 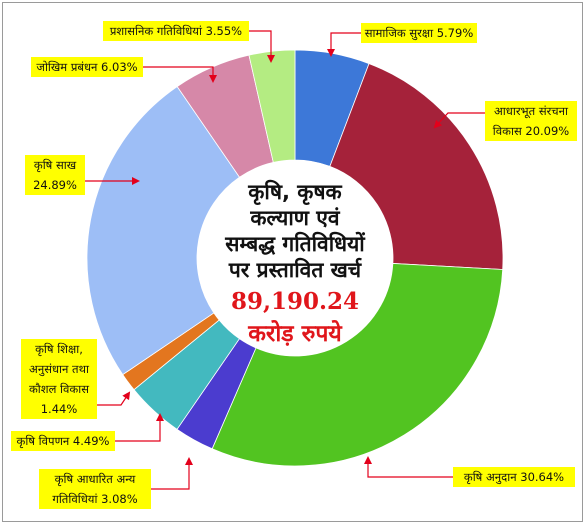 I want to click on center-title-line-1: कल्याण एवं, so click(x=294, y=218).